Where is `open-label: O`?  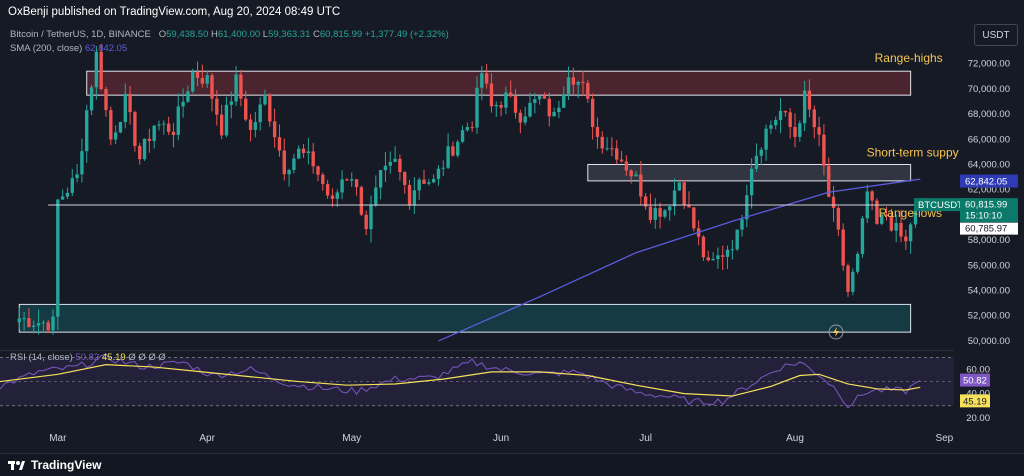
open-label: O is located at coordinates (162, 34).